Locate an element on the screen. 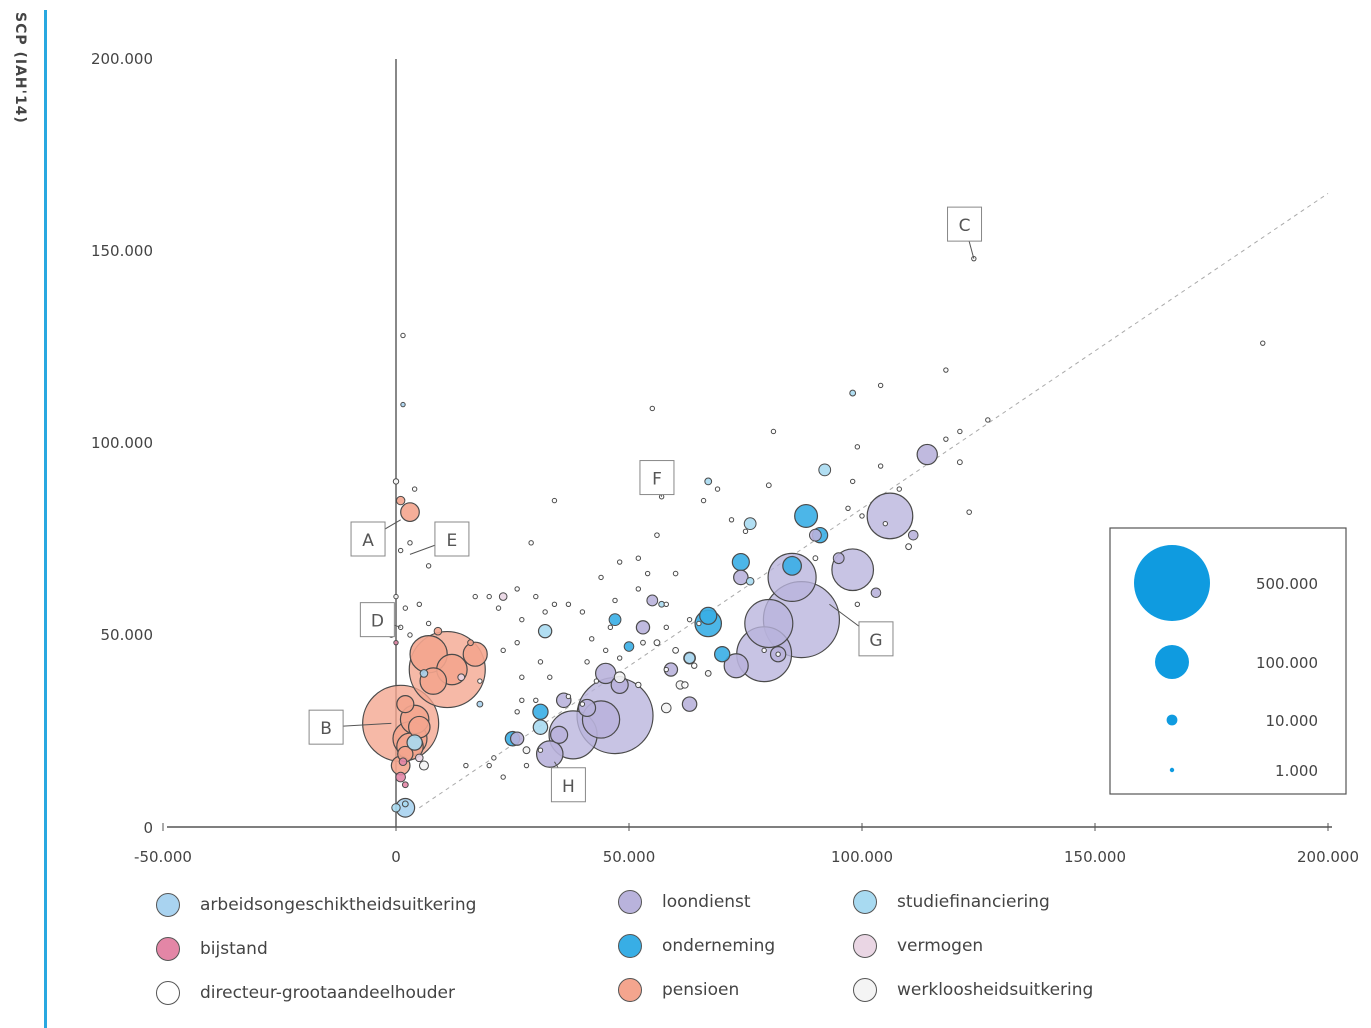 Image resolution: width=1371 pixels, height=1028 pixels. legend-item-bijstand: bijstand is located at coordinates (212, 949).